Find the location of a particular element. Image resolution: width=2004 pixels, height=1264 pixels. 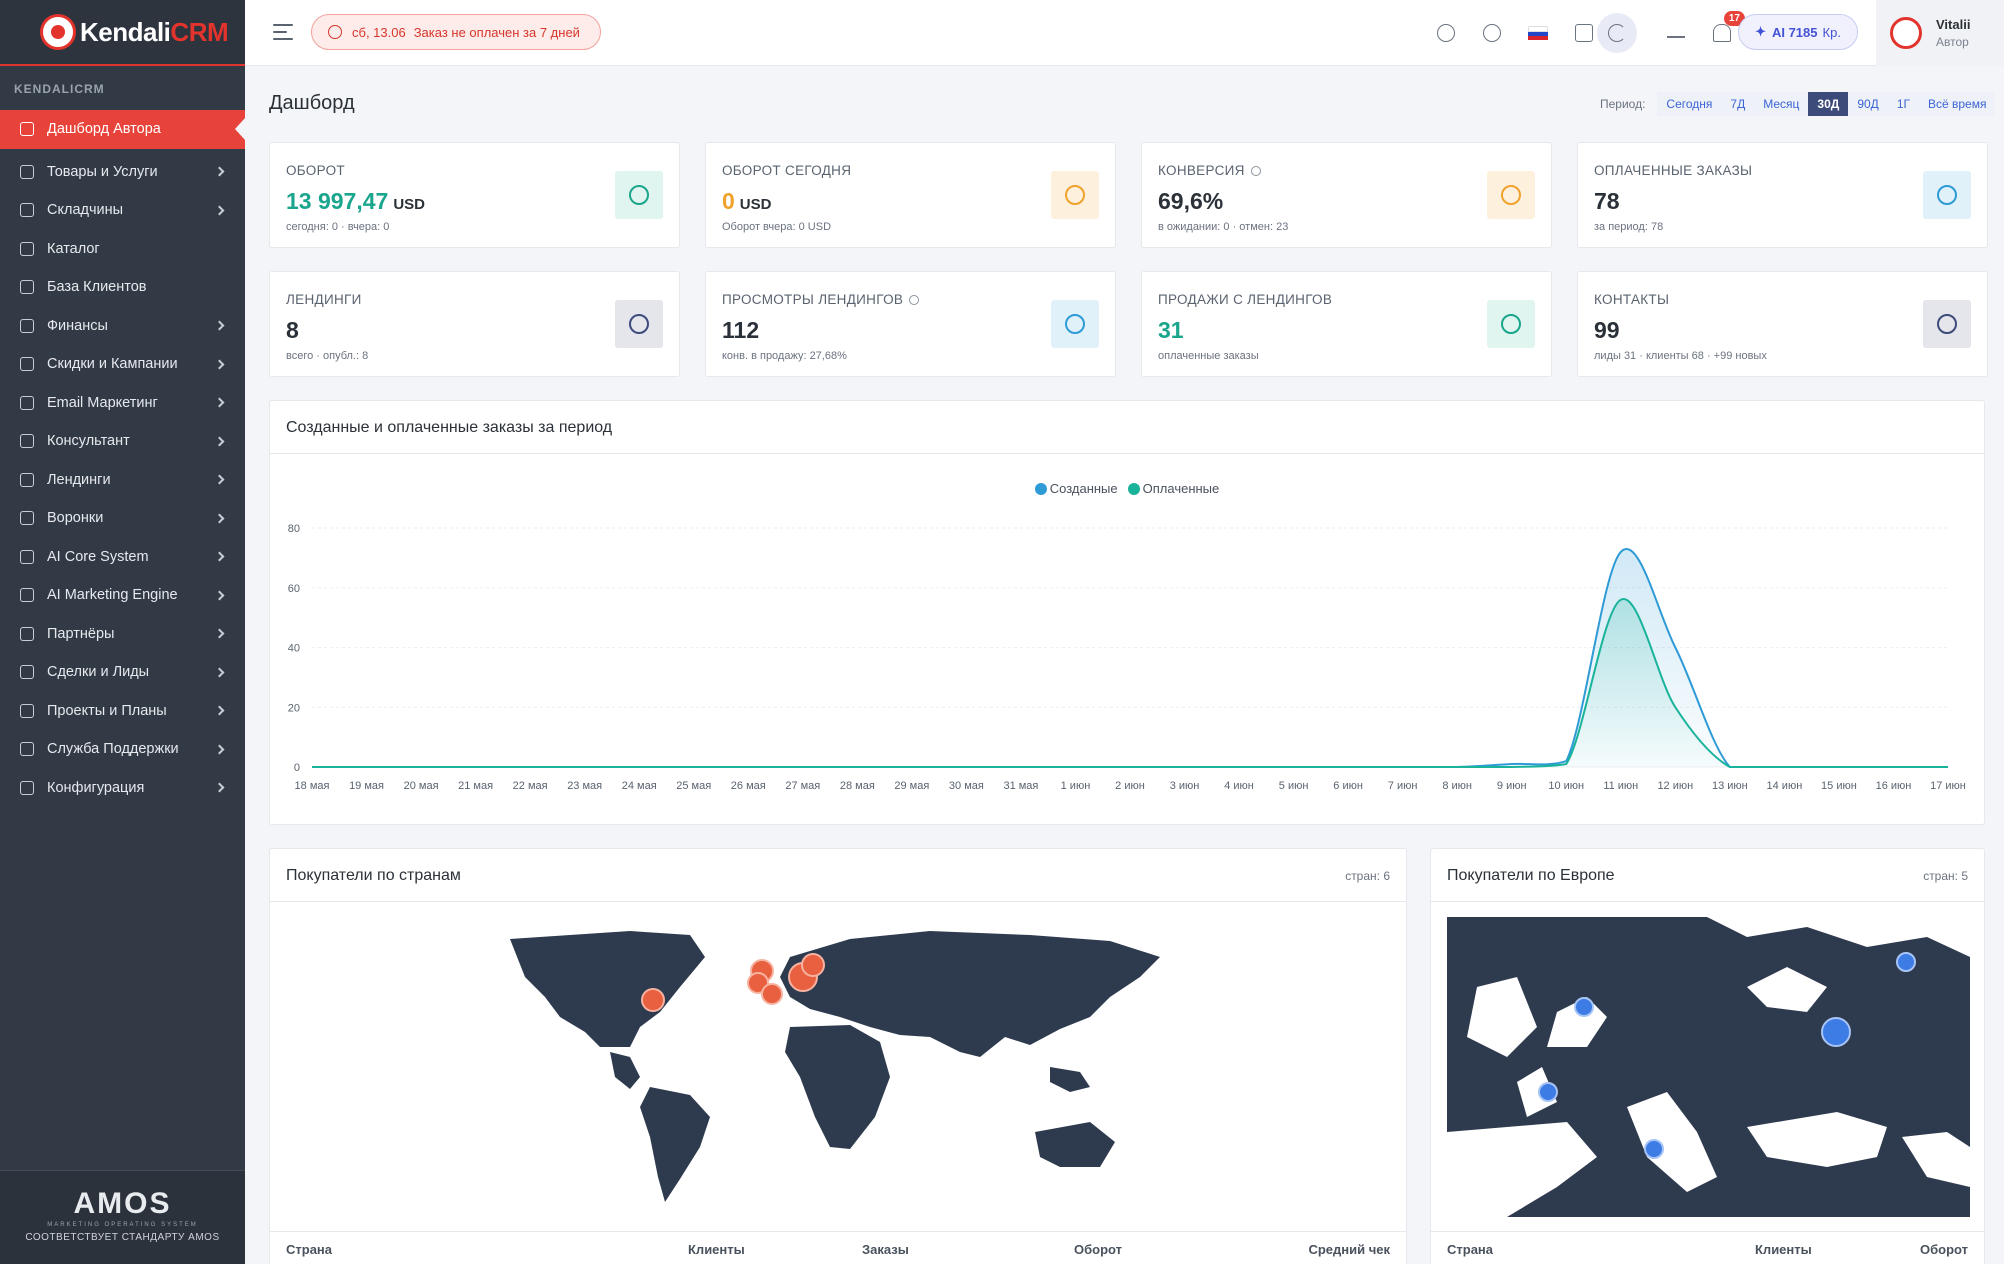

unpaid-order-alert: сб, 13.06 Заказ не оплачен за 7 дней is located at coordinates (456, 32).